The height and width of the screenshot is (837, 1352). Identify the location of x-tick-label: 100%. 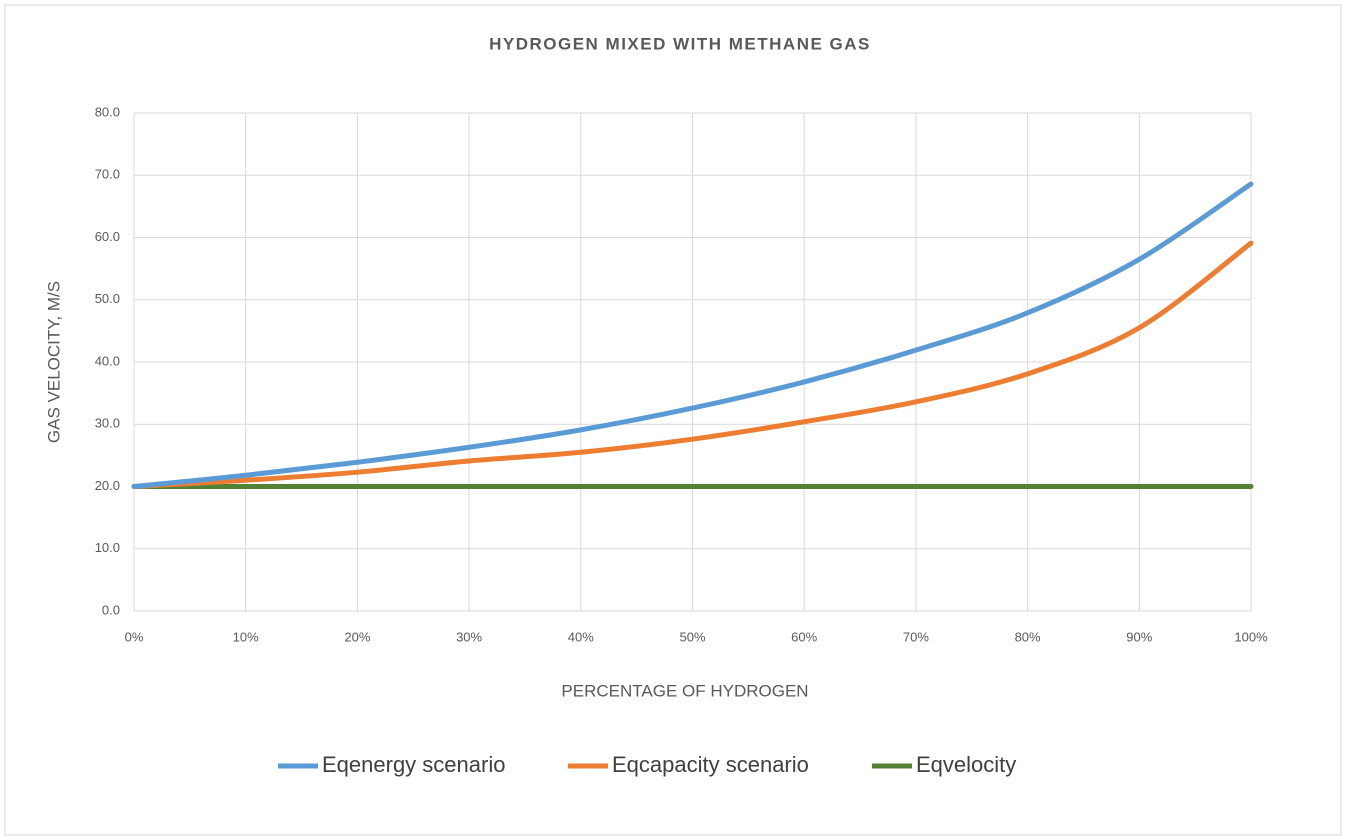
(1251, 636).